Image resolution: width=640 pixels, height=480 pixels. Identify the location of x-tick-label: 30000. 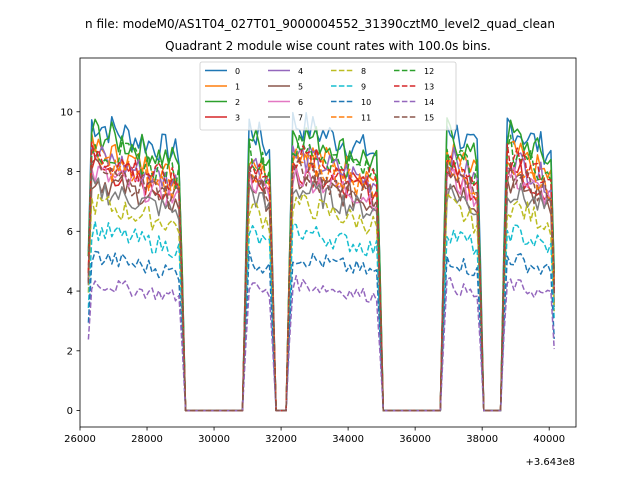
(214, 439).